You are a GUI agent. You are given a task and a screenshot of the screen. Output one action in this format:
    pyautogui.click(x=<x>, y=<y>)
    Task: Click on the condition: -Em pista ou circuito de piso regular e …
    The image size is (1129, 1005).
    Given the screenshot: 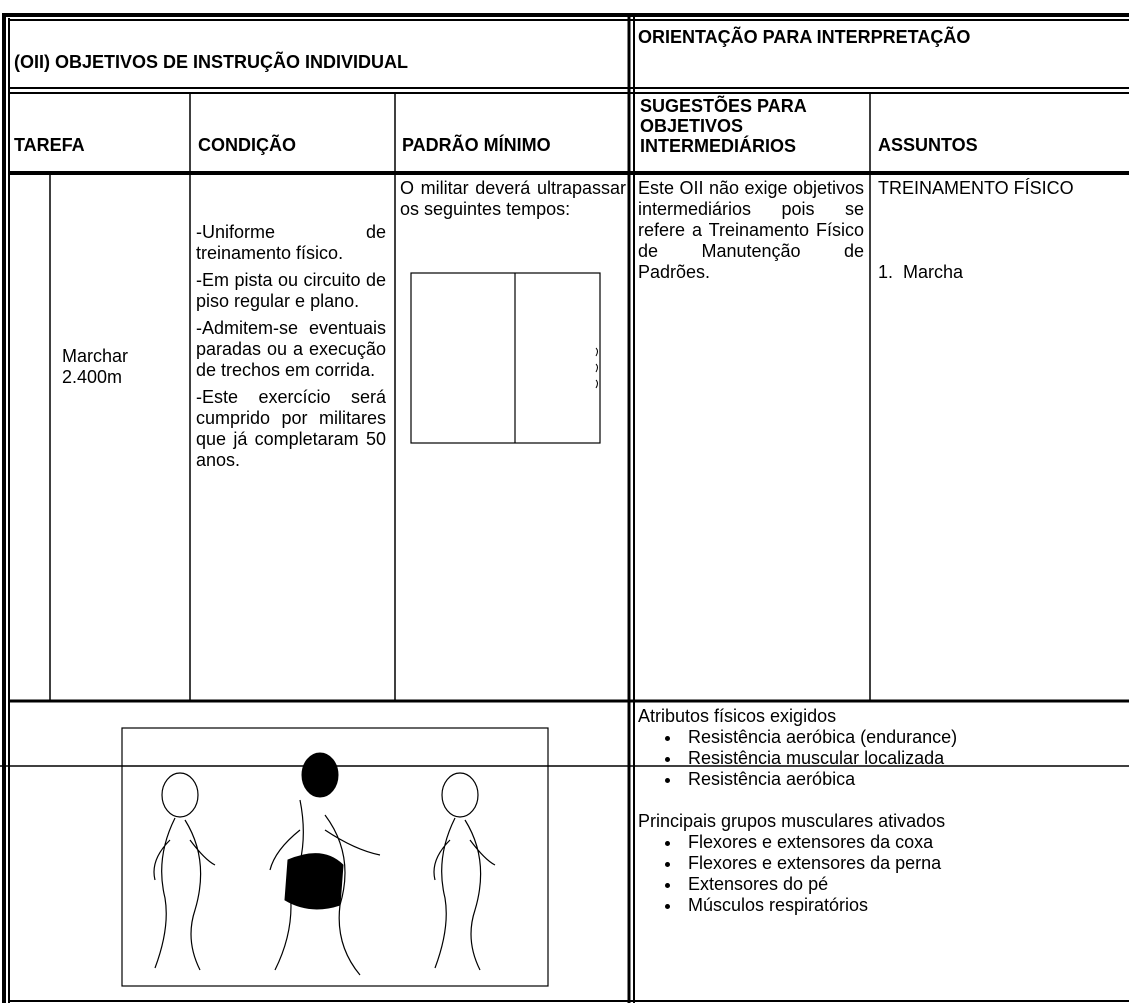 What is the action you would take?
    pyautogui.click(x=291, y=290)
    